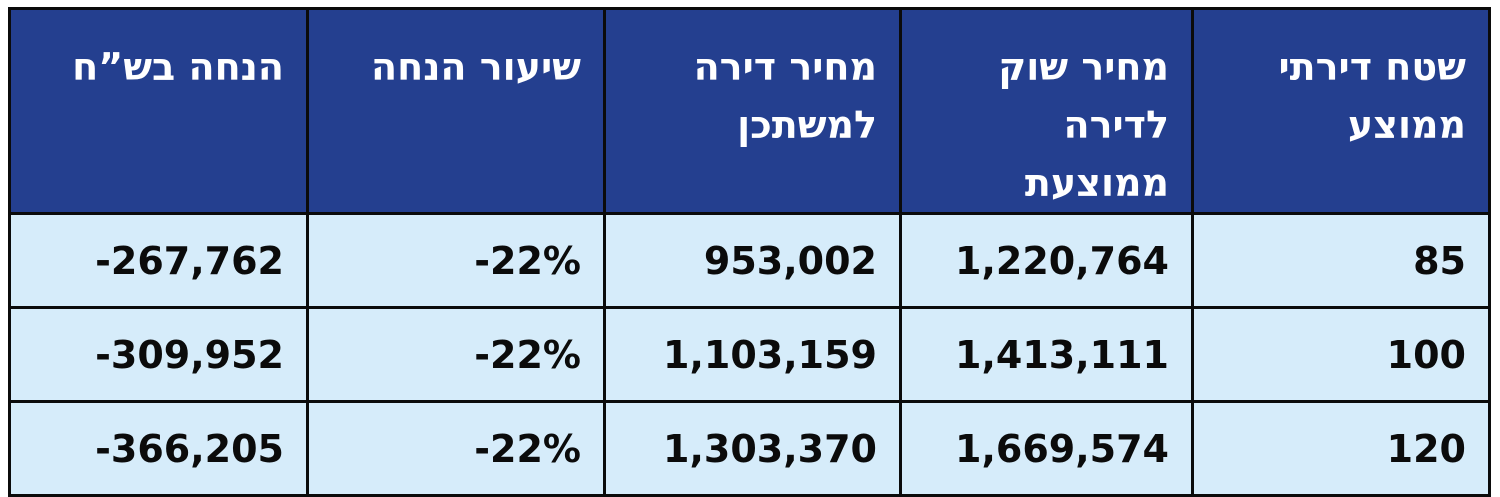 The image size is (1500, 497). I want to click on cell-discount-amount: -309,952, so click(158, 354).